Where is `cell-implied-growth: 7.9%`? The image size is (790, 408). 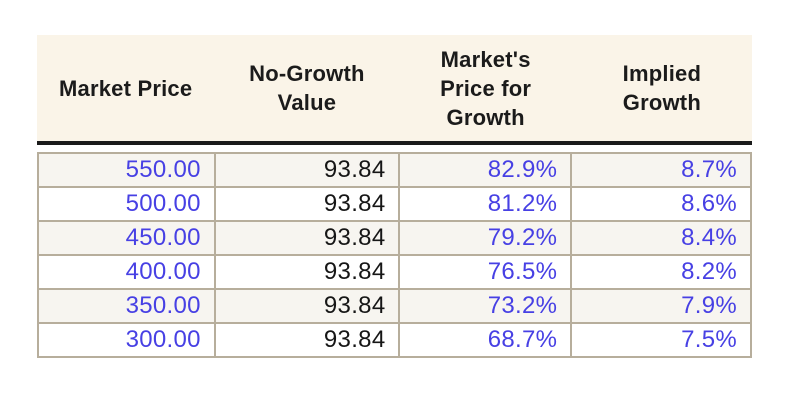
cell-implied-growth: 7.9% is located at coordinates (661, 306).